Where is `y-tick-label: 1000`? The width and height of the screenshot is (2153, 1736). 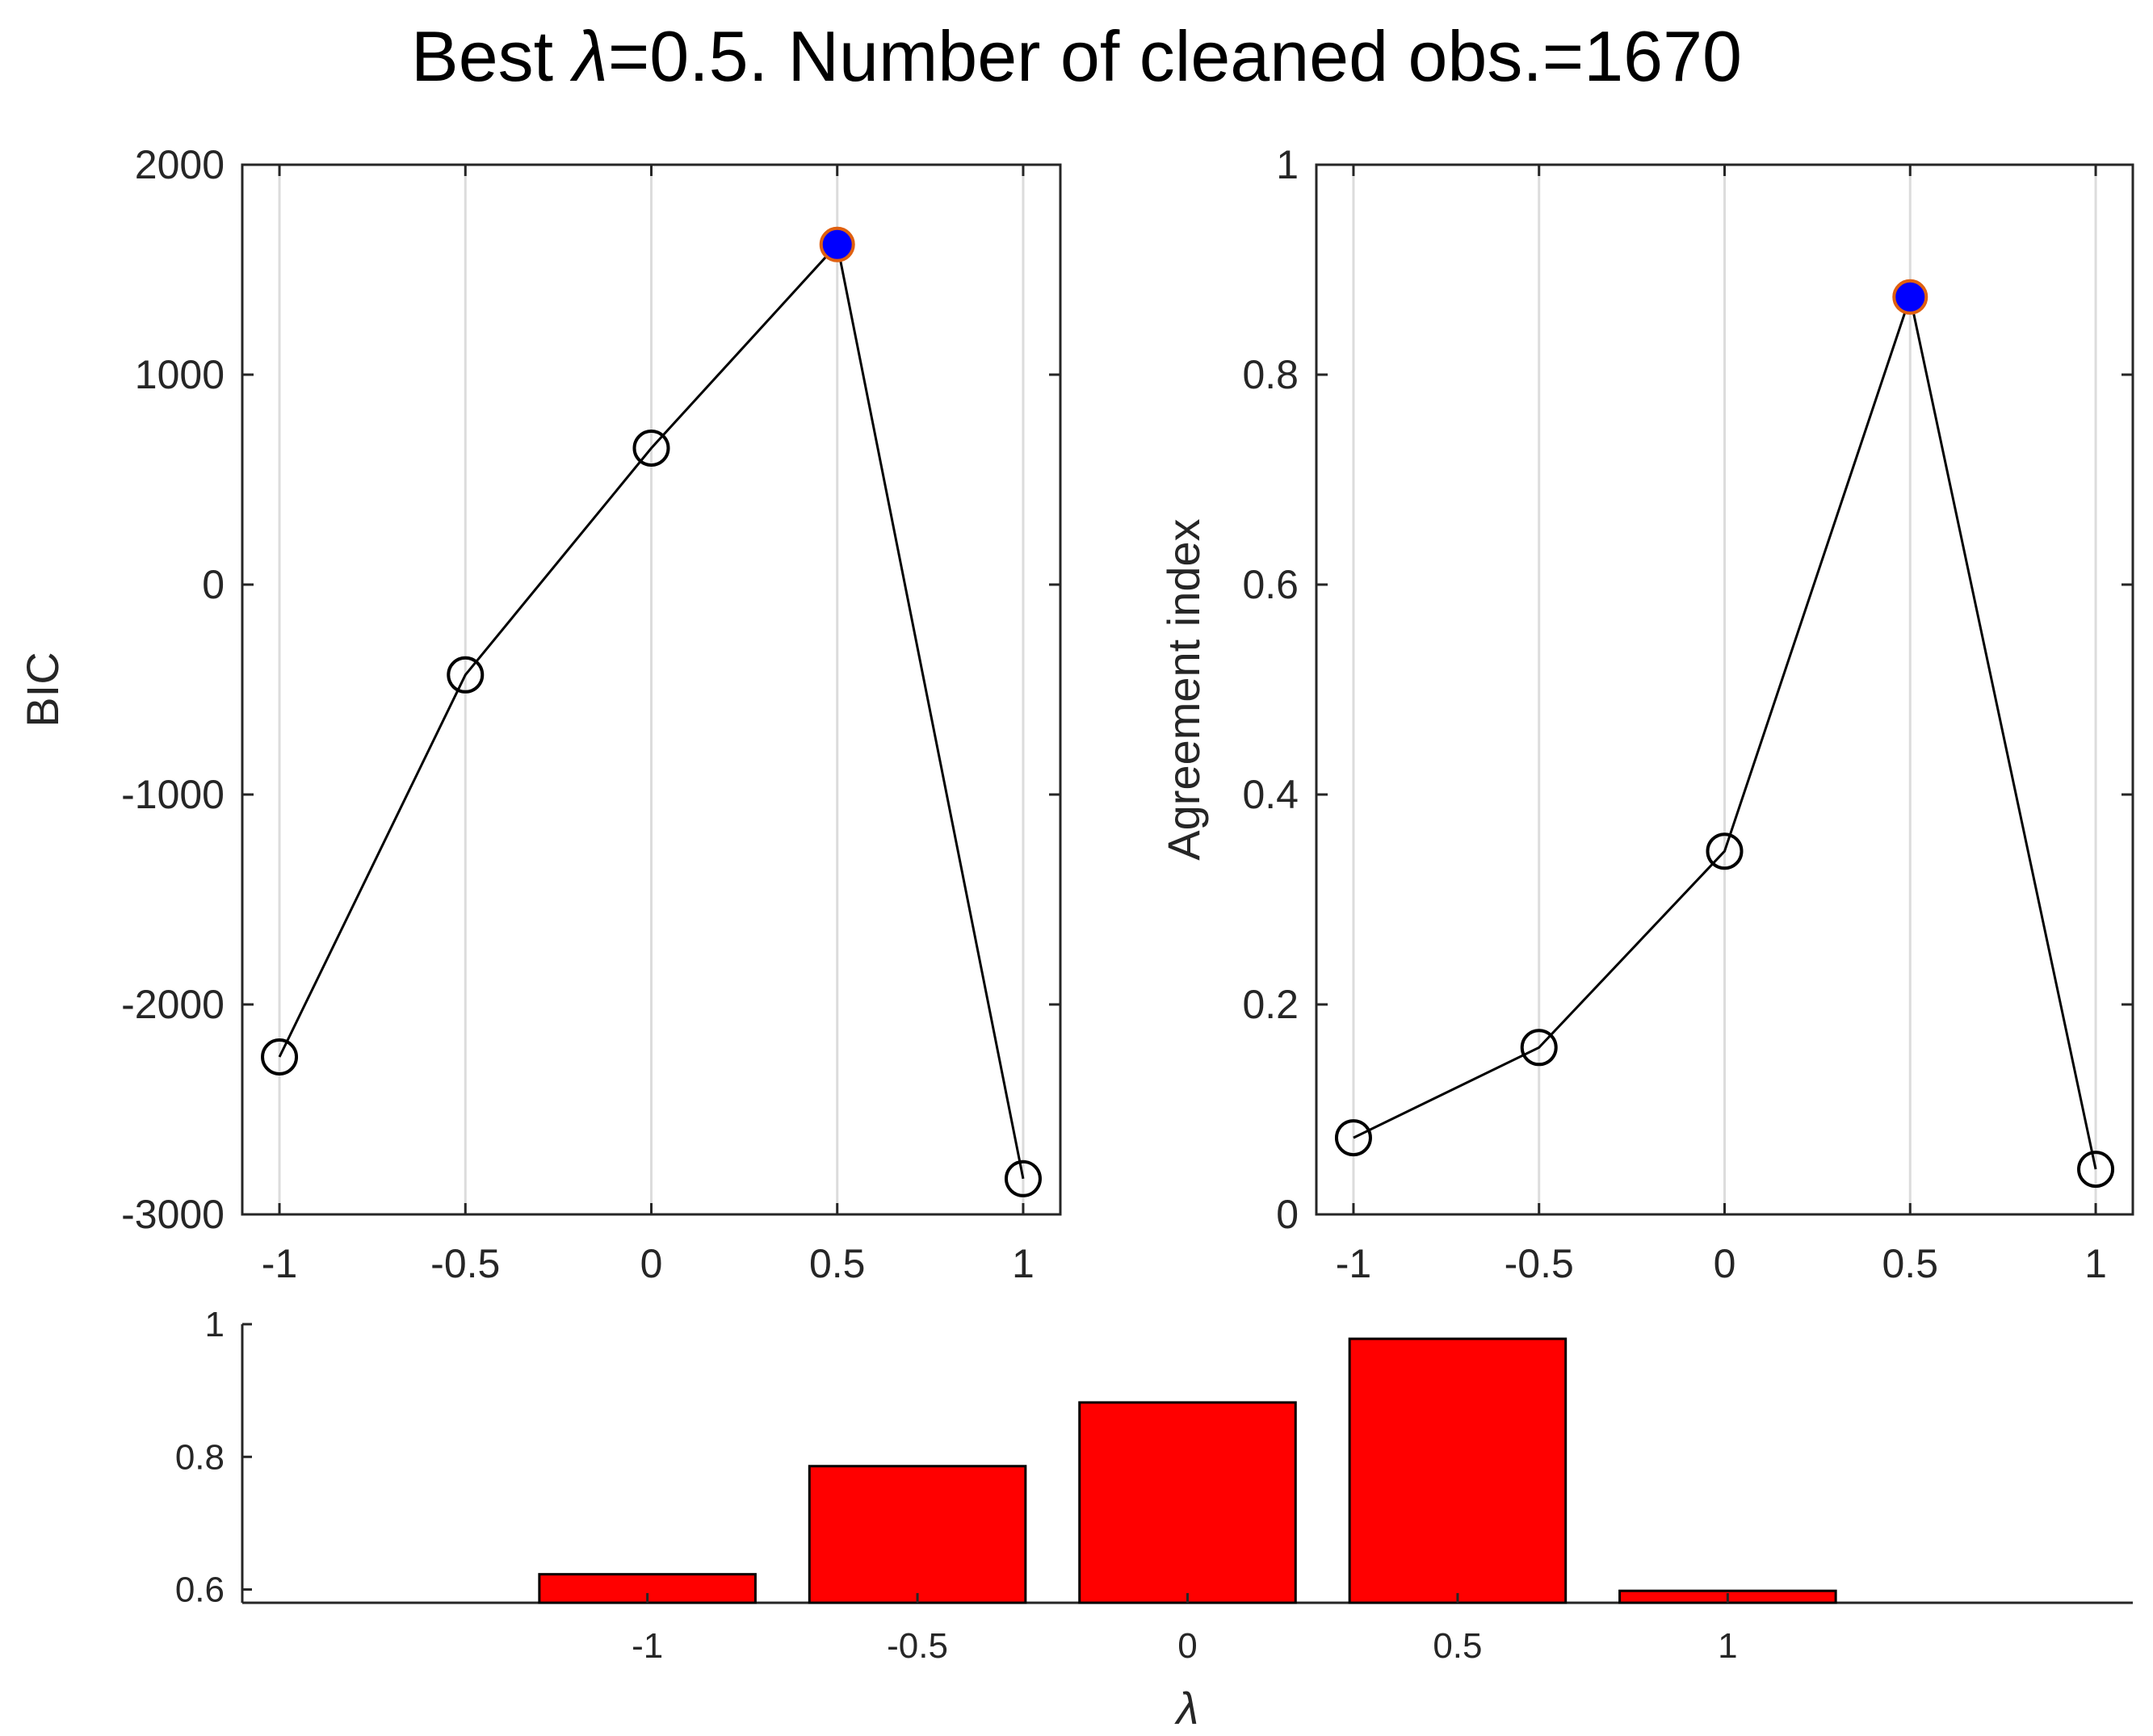 y-tick-label: 1000 is located at coordinates (180, 374).